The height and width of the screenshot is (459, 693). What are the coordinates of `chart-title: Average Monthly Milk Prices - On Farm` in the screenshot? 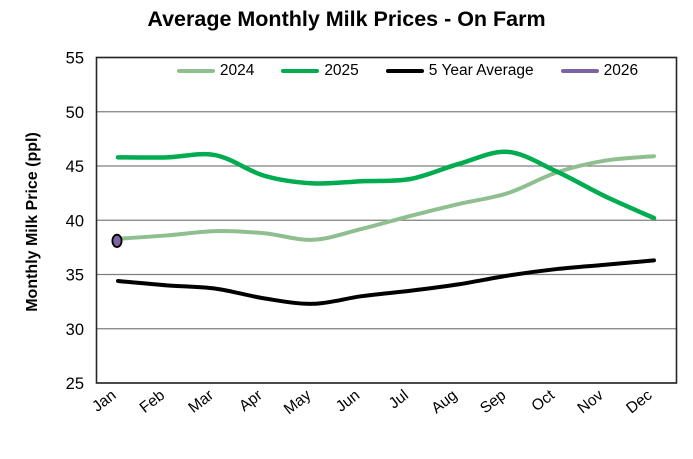 It's located at (346, 19).